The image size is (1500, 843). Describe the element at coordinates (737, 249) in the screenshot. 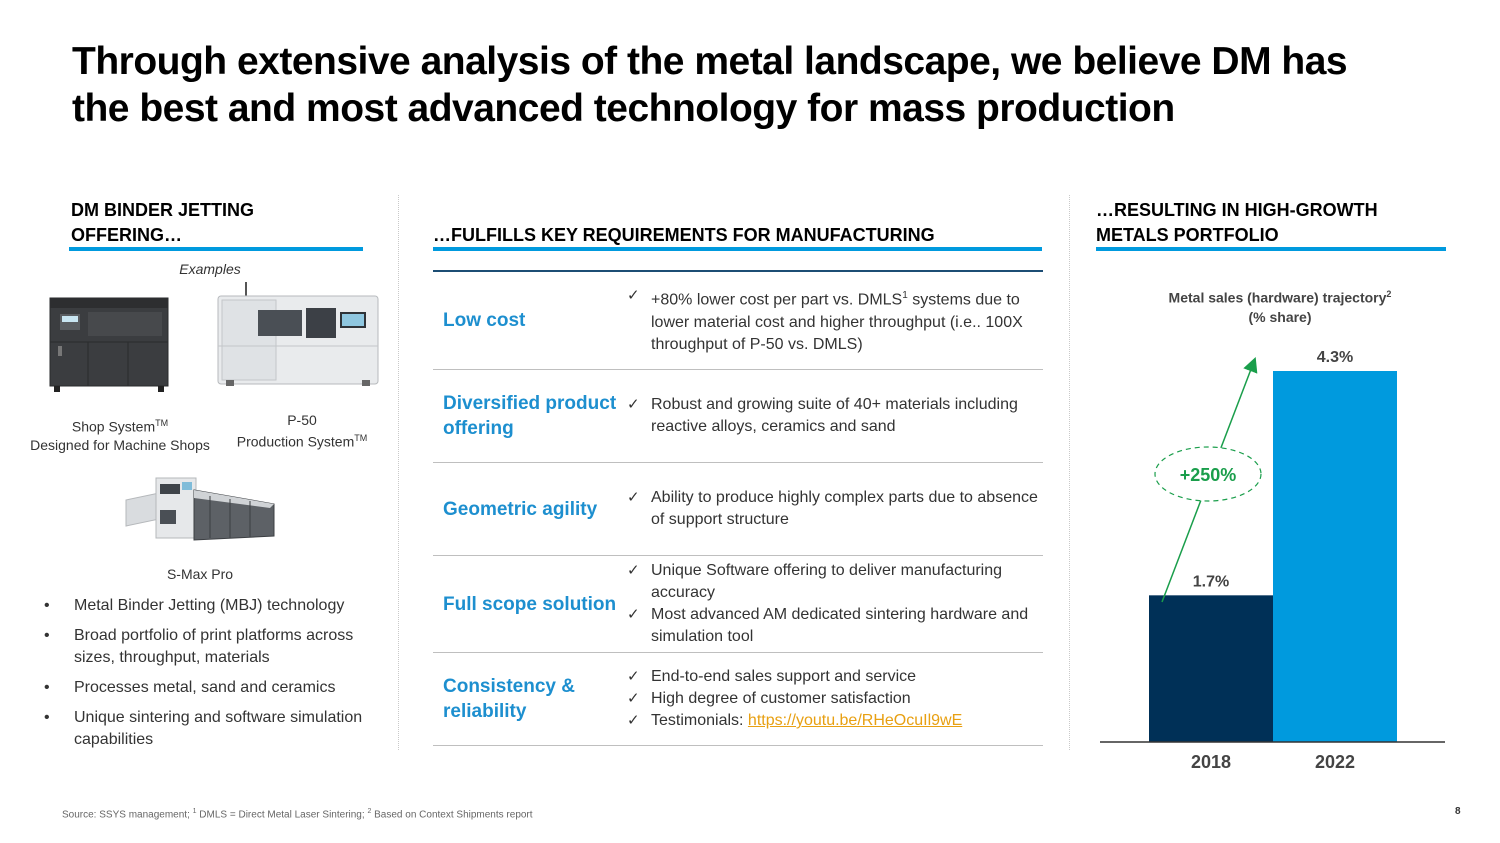

I see `middle-heading-rule` at that location.